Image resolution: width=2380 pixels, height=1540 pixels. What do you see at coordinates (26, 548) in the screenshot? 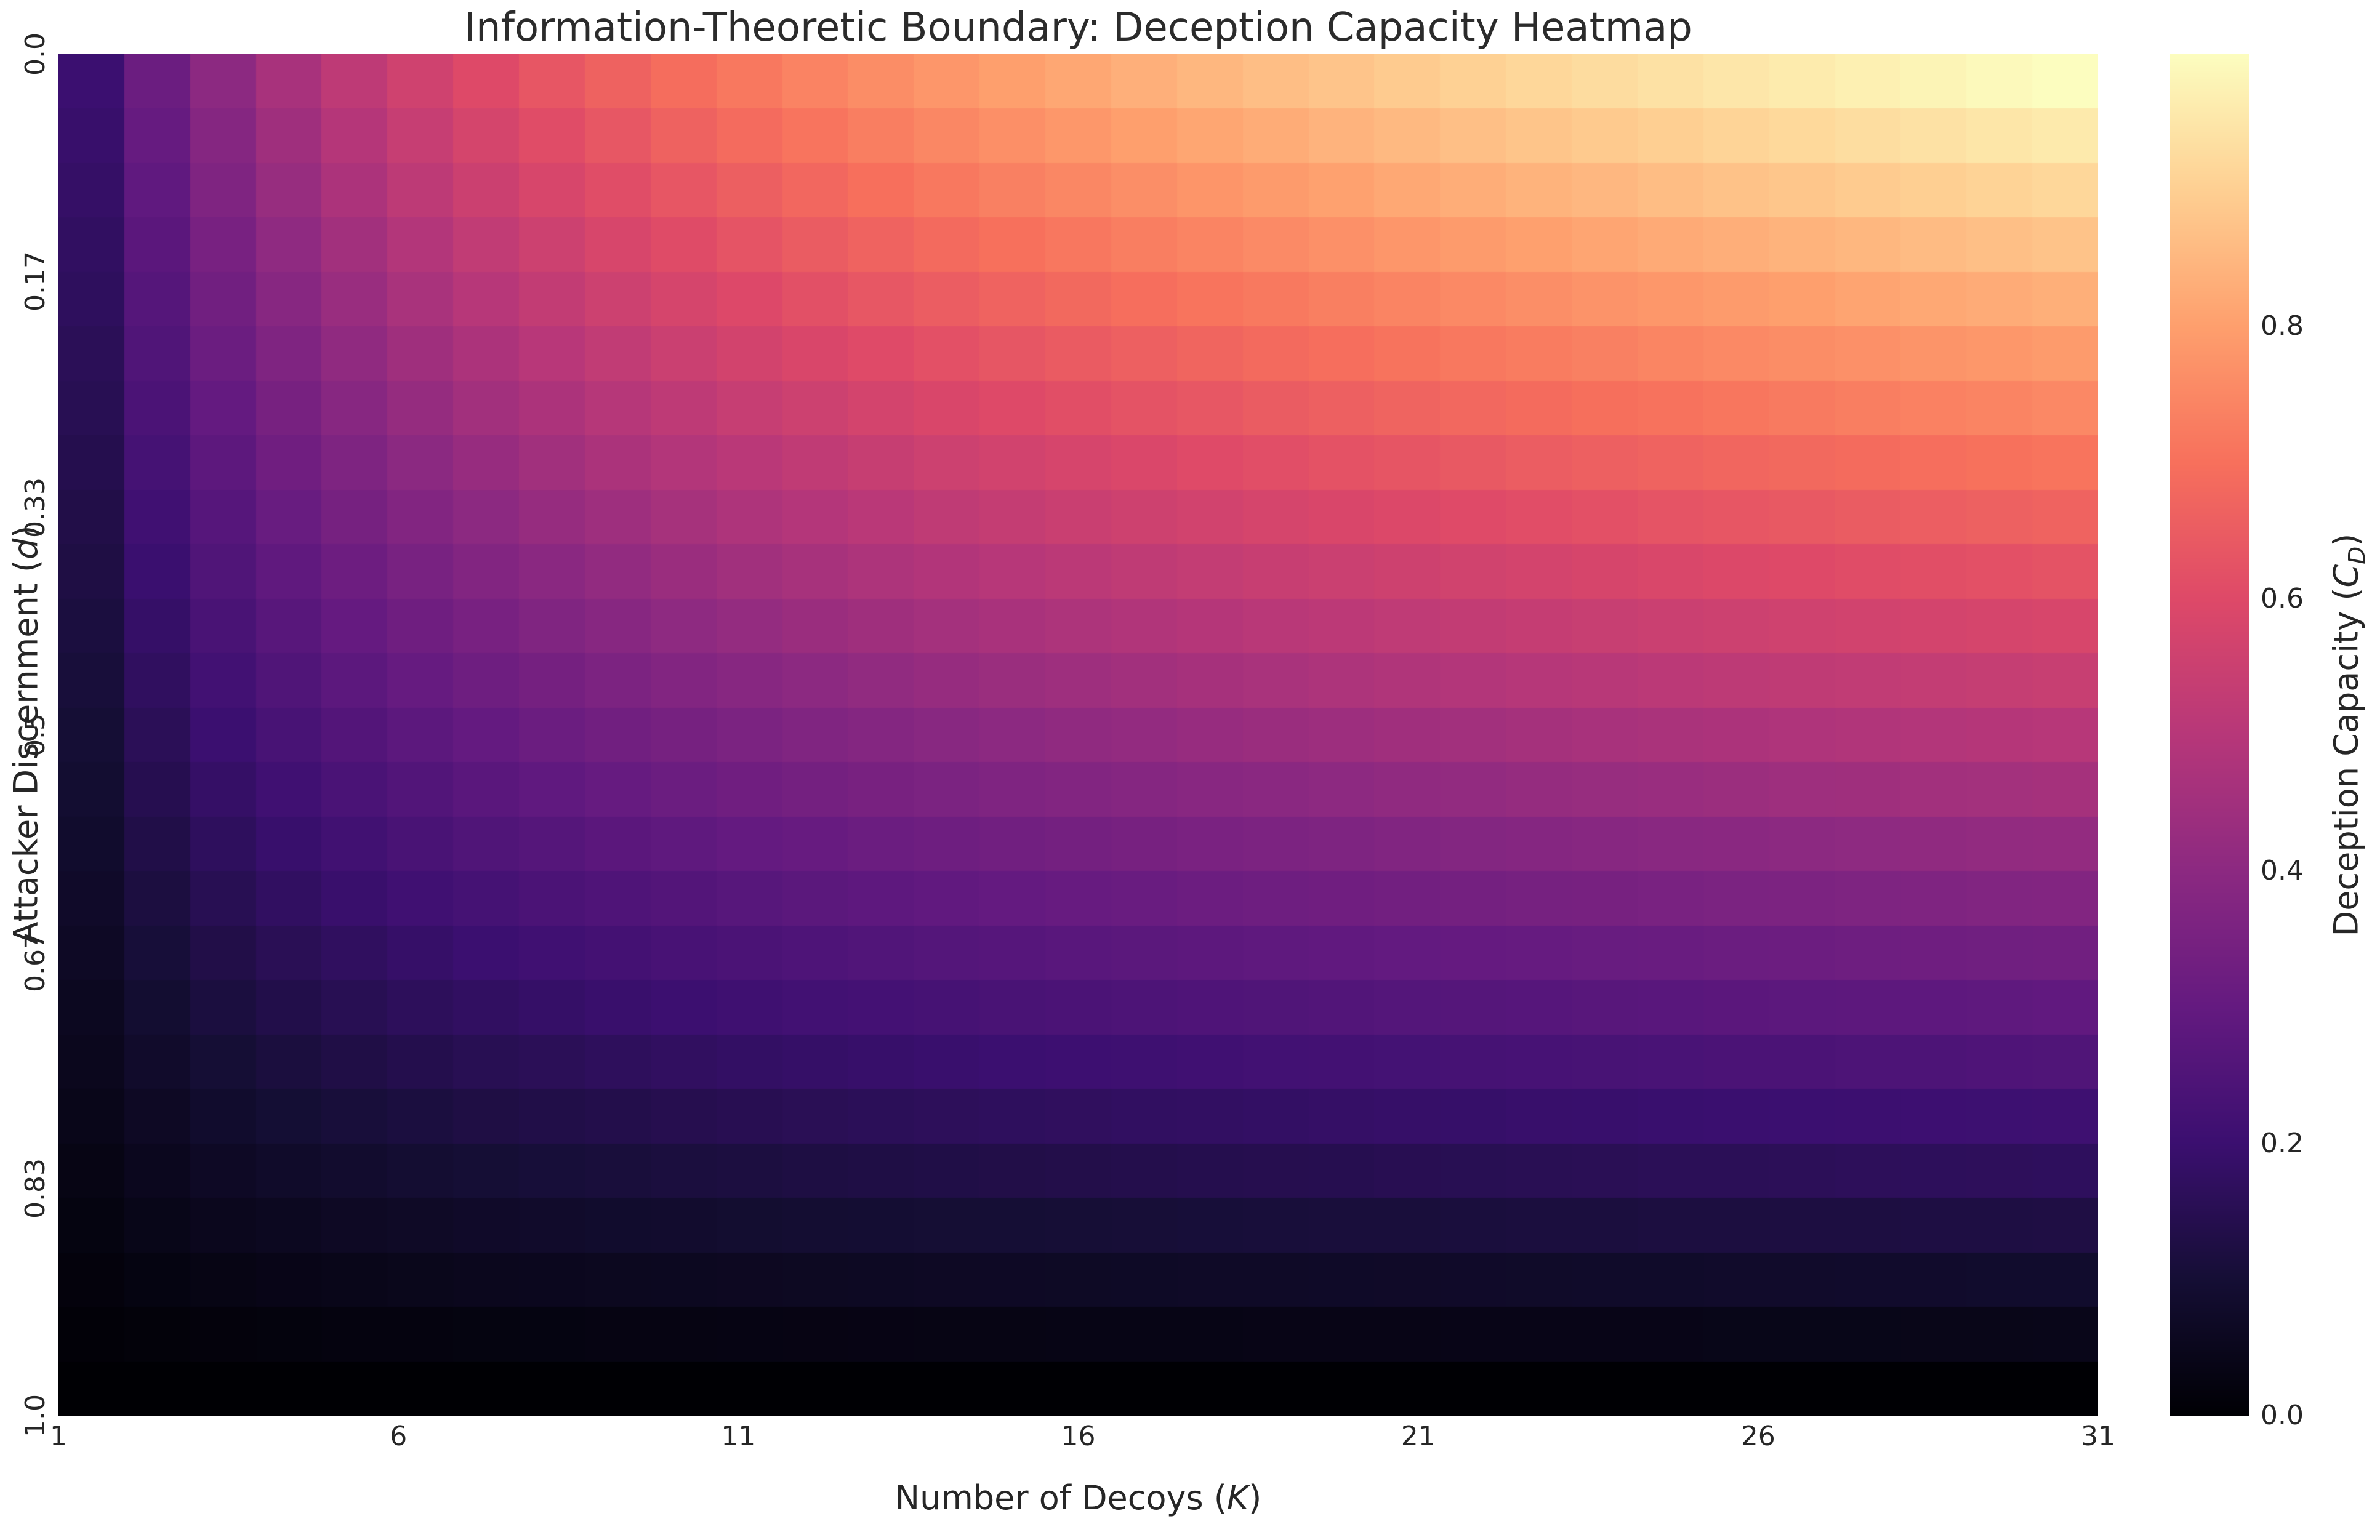
I see `y-axis-label-variable: d` at bounding box center [26, 548].